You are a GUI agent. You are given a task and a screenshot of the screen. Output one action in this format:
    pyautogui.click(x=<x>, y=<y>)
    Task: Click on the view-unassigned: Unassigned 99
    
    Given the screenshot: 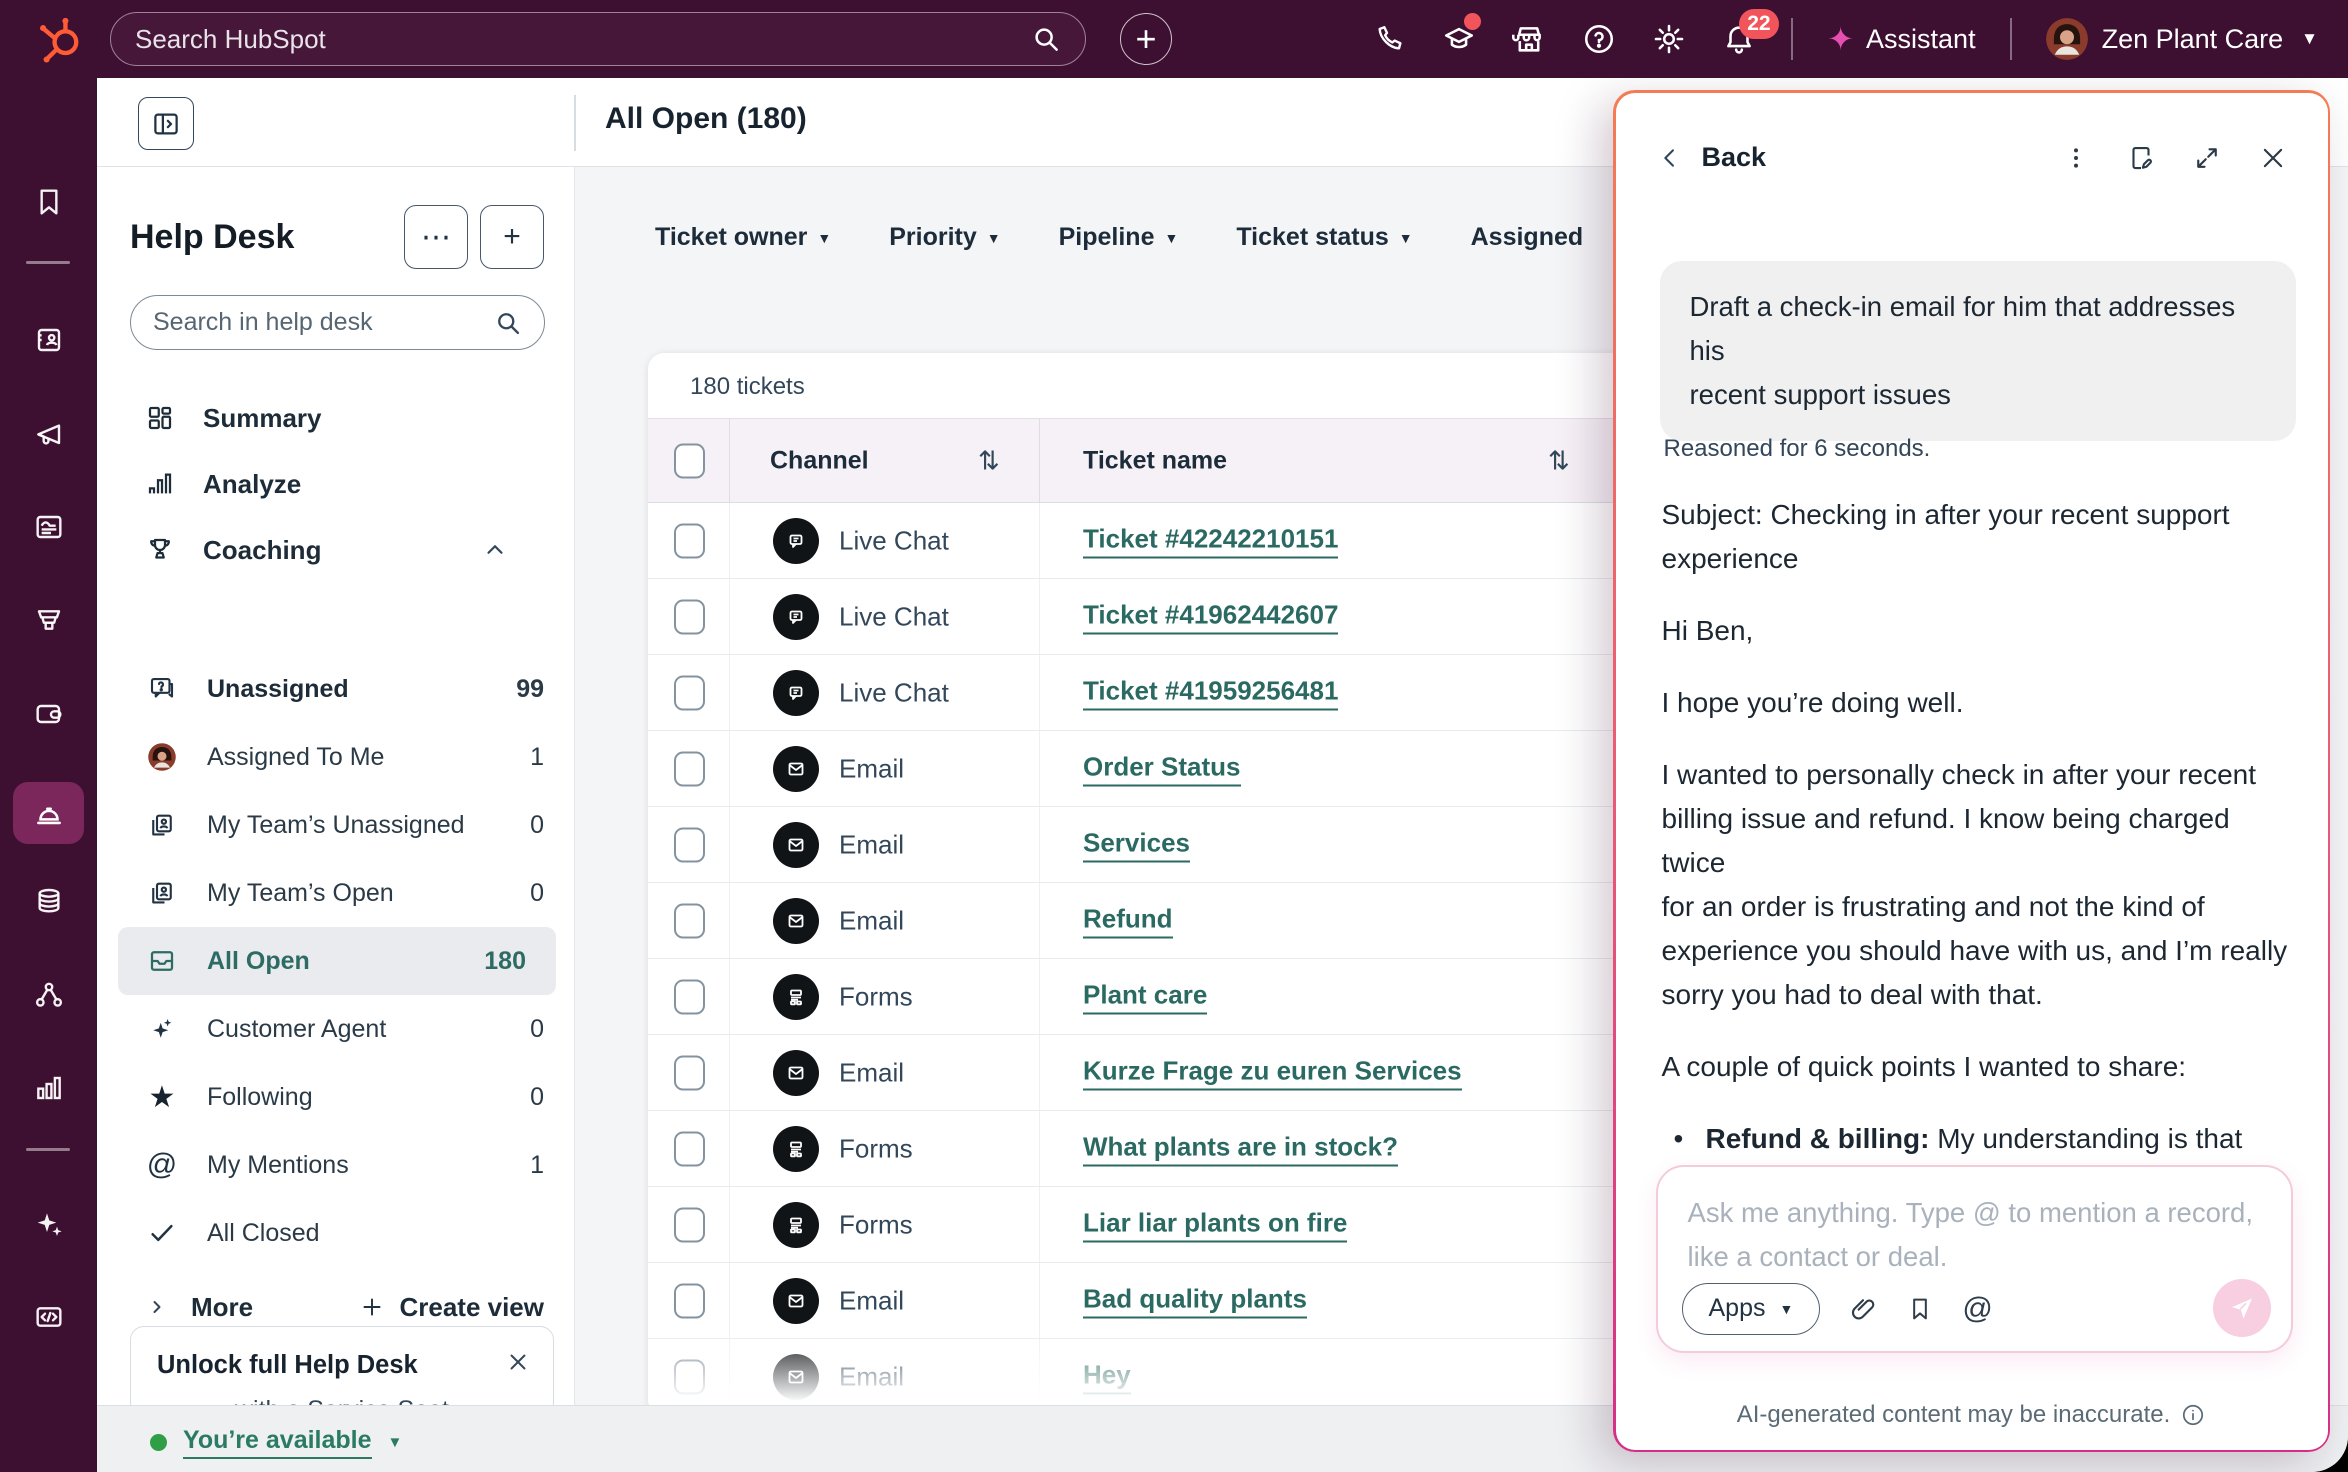 What is the action you would take?
    pyautogui.click(x=335, y=689)
    